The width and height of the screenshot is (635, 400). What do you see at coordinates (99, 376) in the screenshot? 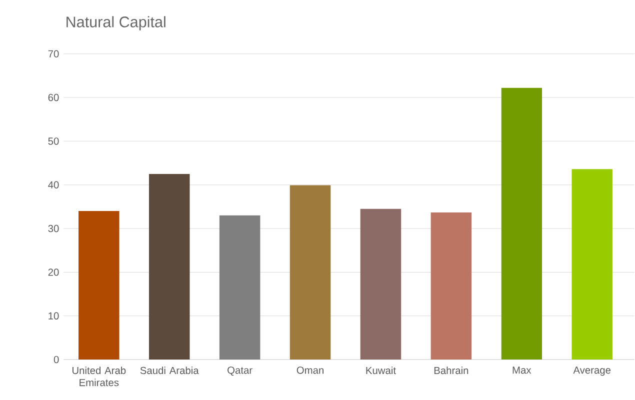
I see `x-tick-label: United Arab Emirates` at bounding box center [99, 376].